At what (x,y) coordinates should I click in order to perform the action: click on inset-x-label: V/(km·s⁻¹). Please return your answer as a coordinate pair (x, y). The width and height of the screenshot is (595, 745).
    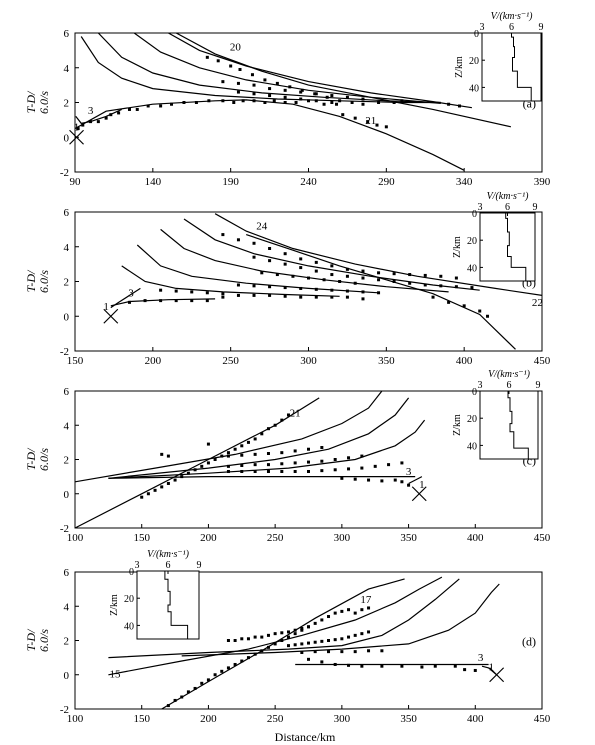
    Looking at the image, I should click on (509, 374).